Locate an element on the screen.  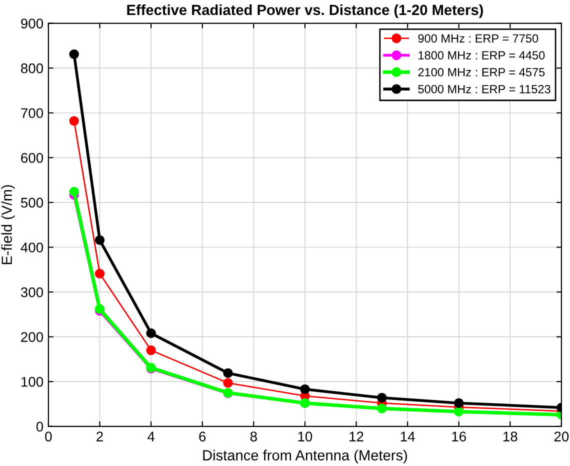
y-tick-label: 900 is located at coordinates (32, 23).